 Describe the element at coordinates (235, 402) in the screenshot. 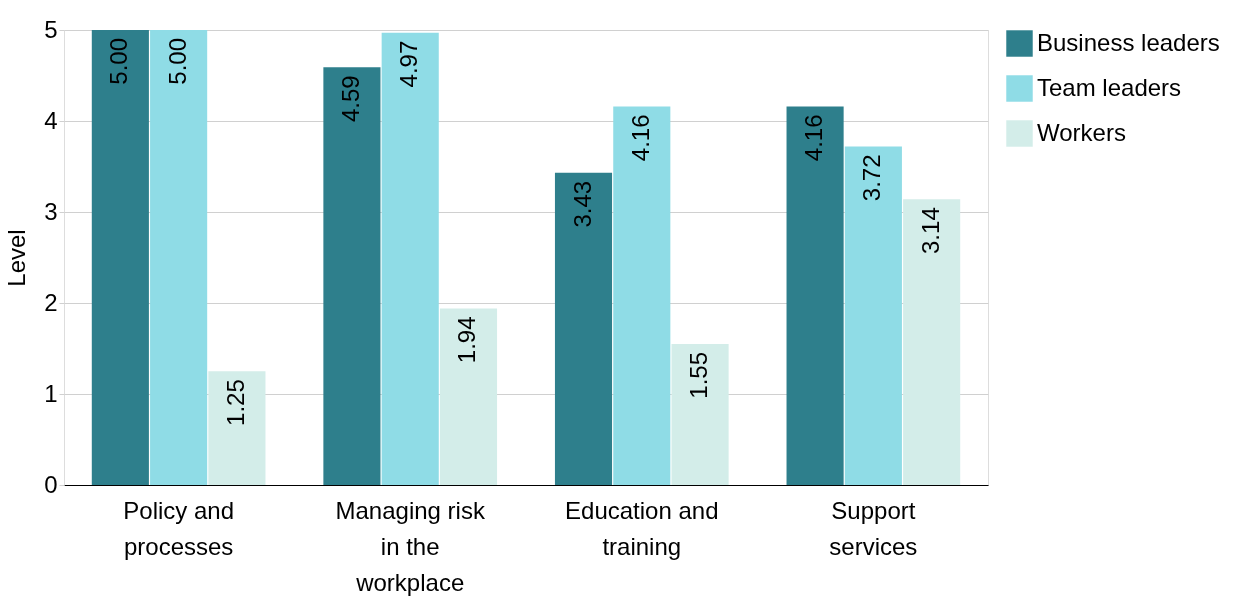

I see `data-label: 1.25` at that location.